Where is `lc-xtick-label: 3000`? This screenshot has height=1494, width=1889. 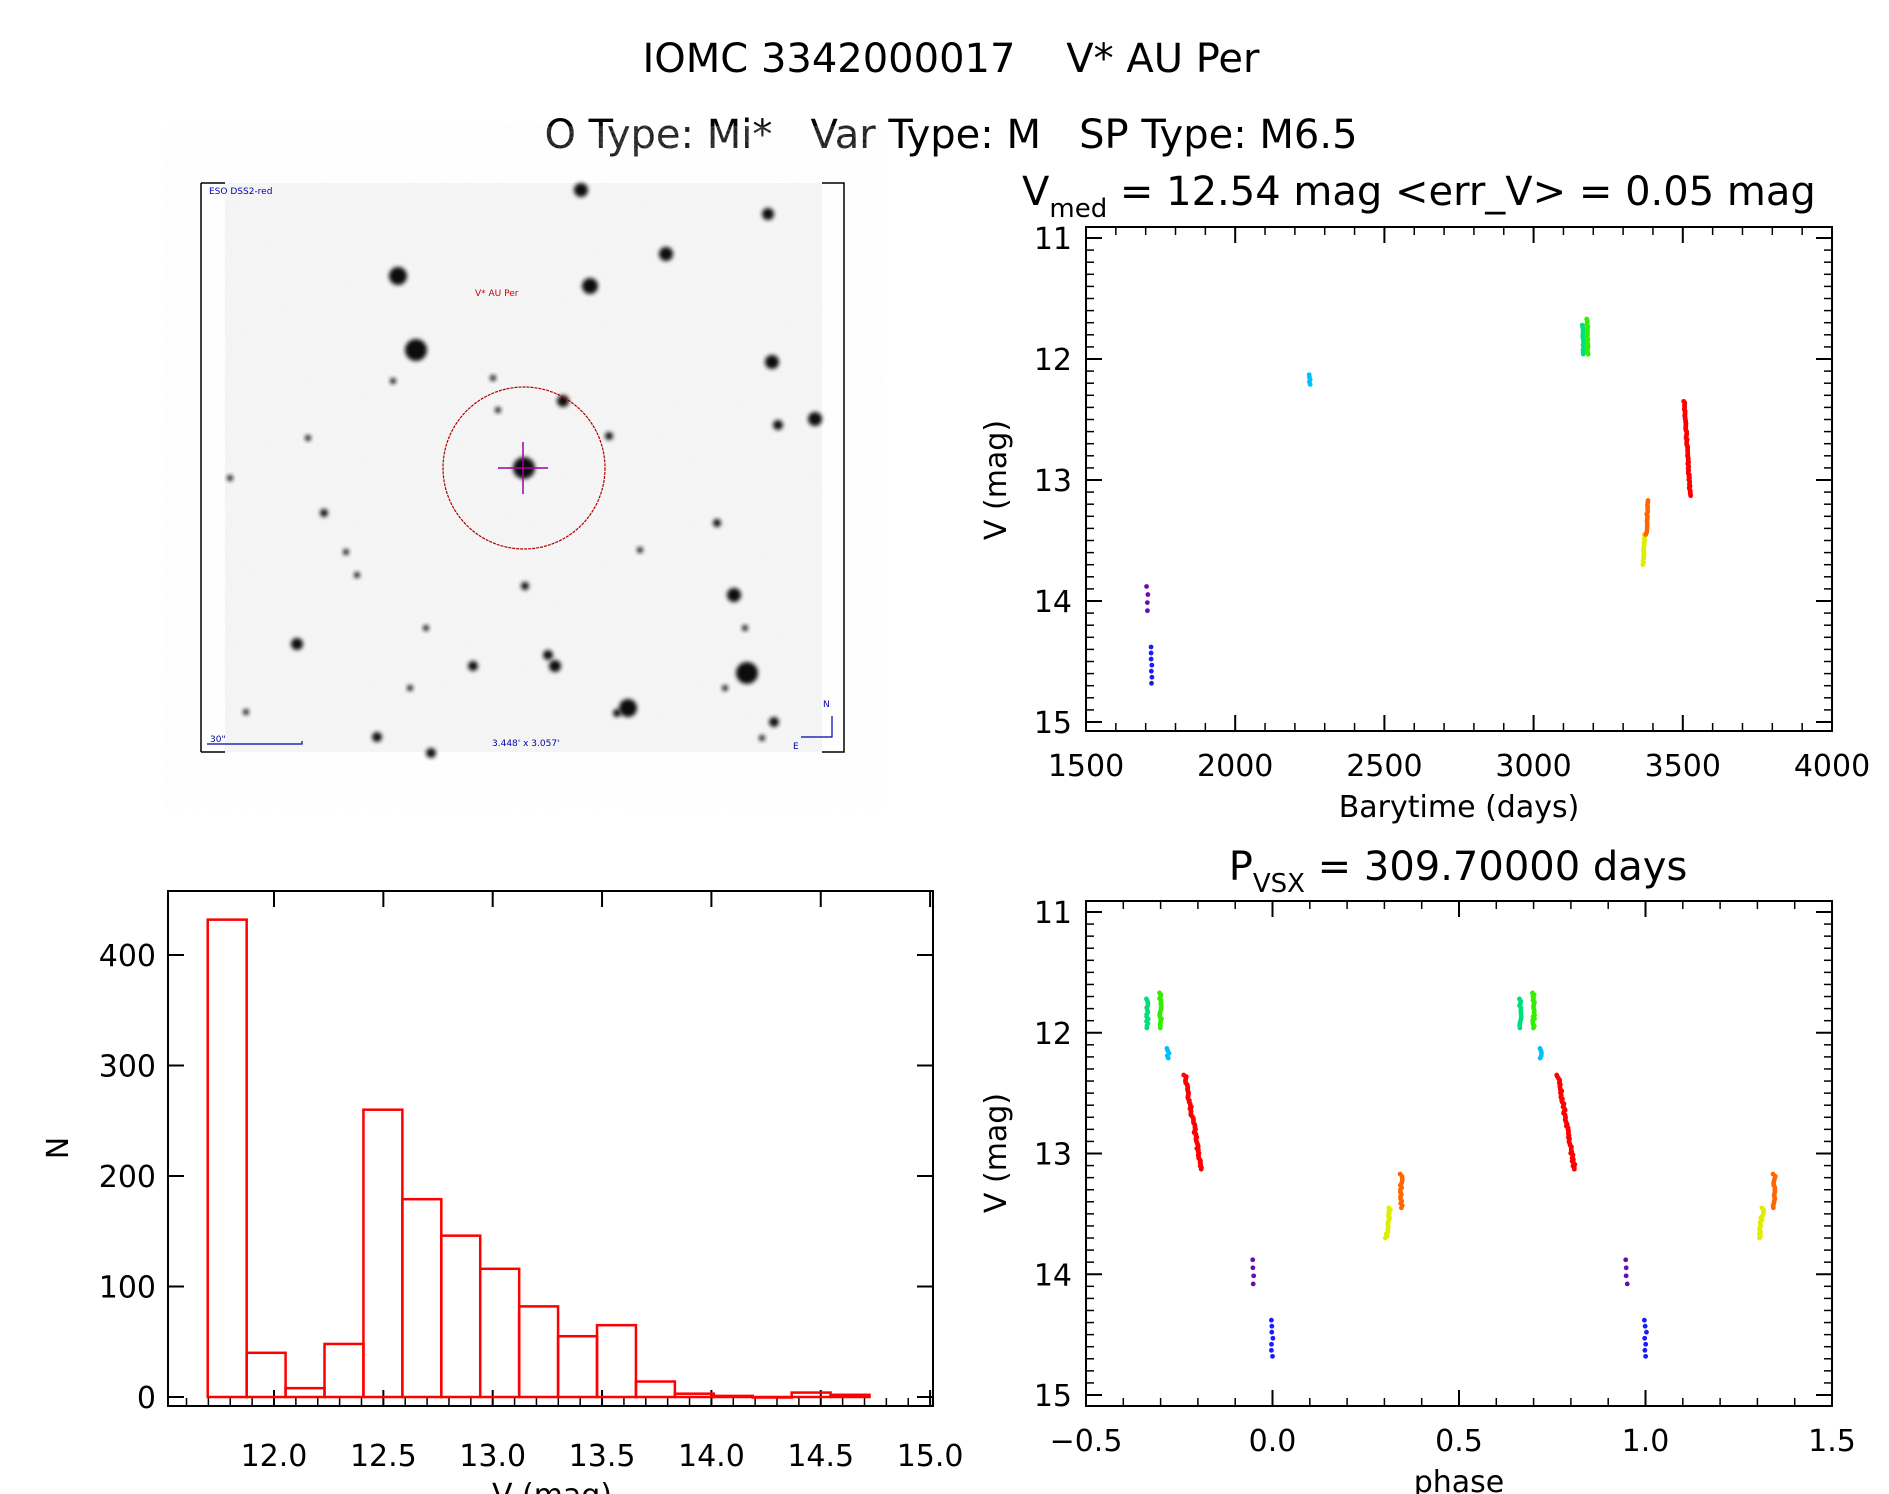 lc-xtick-label: 3000 is located at coordinates (1533, 766).